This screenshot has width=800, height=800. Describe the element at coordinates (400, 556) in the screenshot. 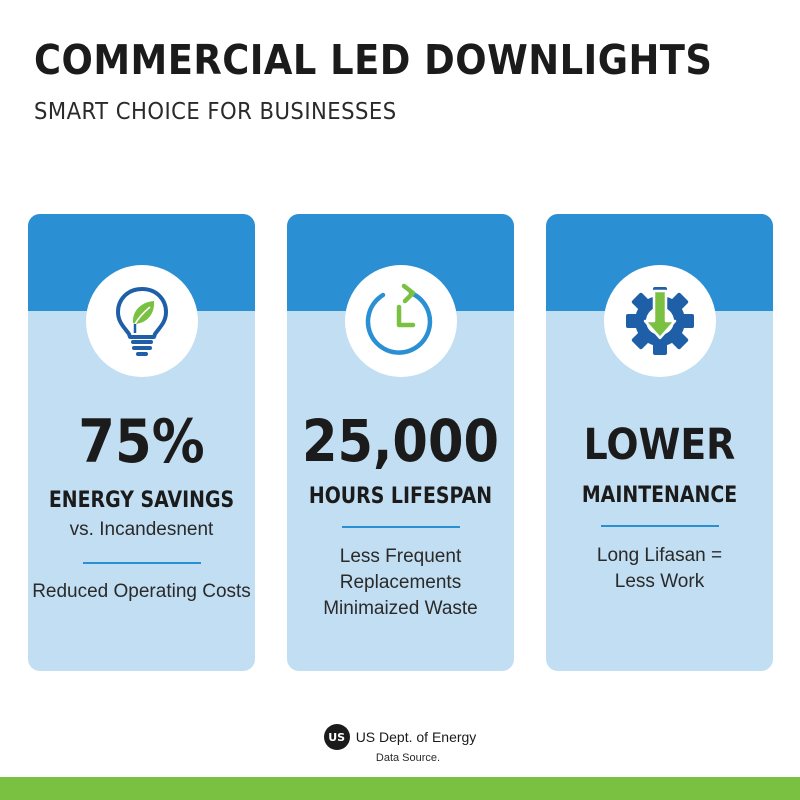

I see `hours-lifespan-line-1: Less Frequent` at that location.